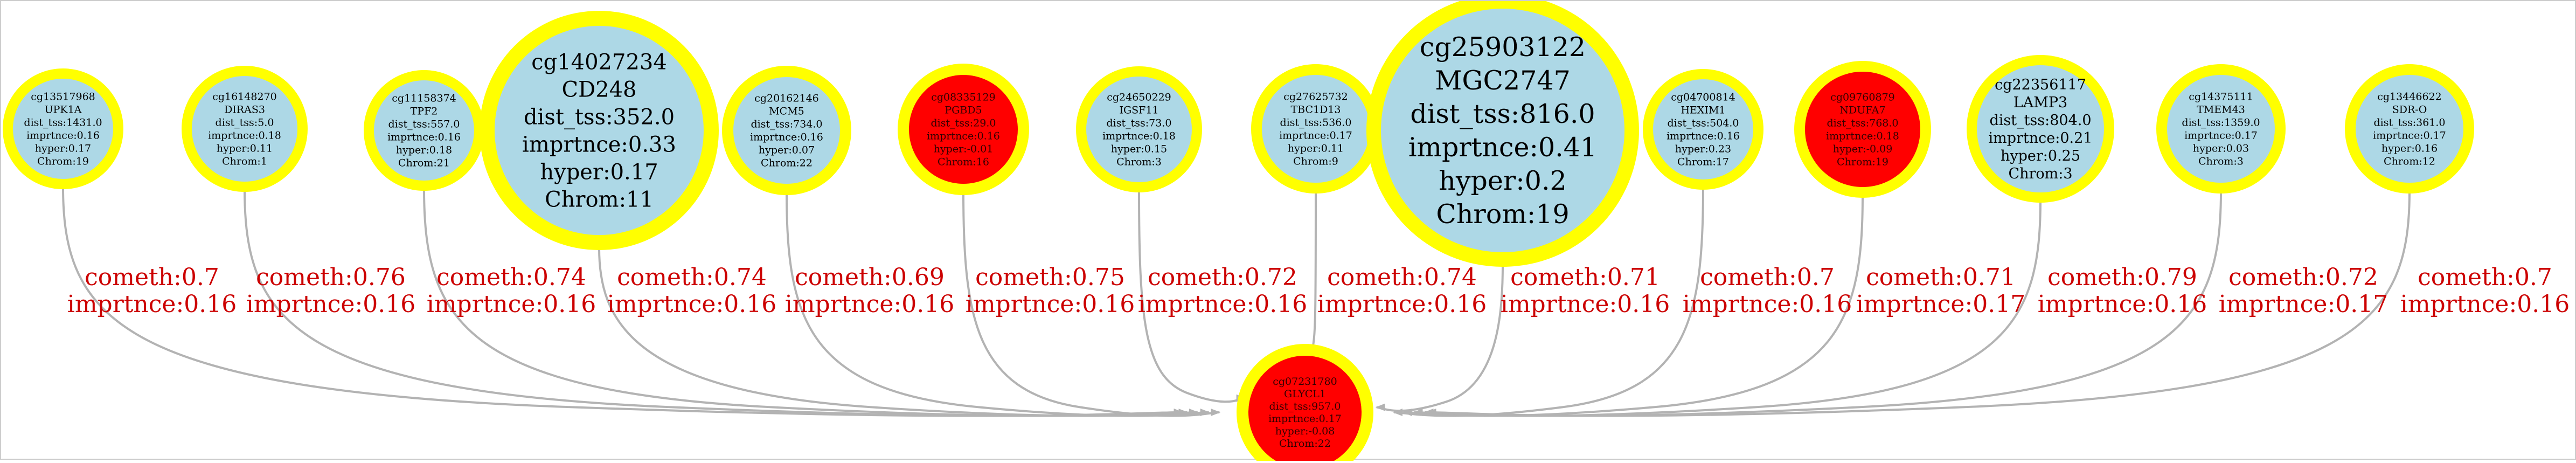 Image resolution: width=2576 pixels, height=463 pixels. What do you see at coordinates (63, 97) in the screenshot?
I see `node-cg13517968-line-0: cg13517968` at bounding box center [63, 97].